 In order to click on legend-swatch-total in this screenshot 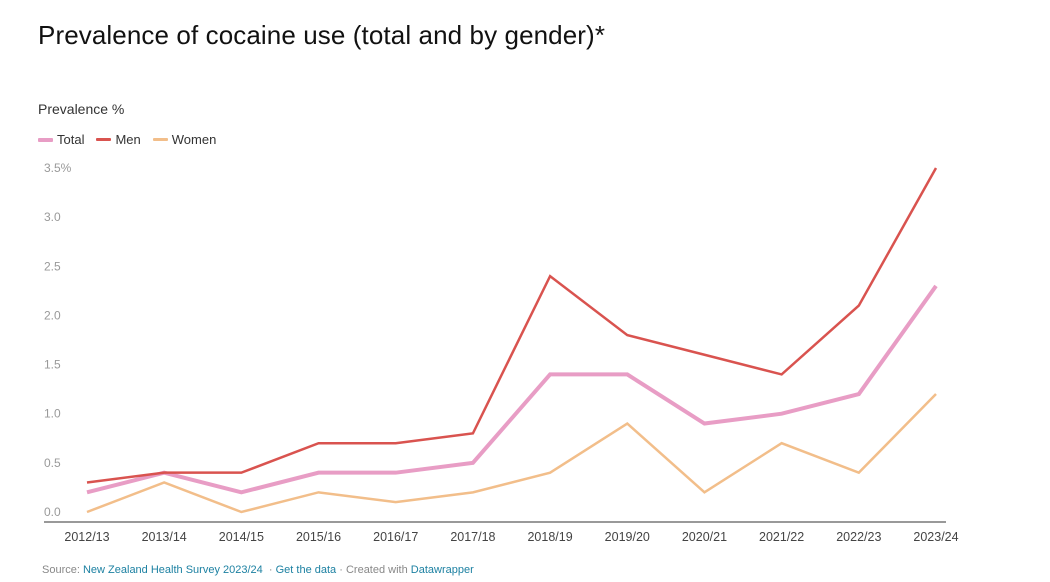, I will do `click(45, 139)`.